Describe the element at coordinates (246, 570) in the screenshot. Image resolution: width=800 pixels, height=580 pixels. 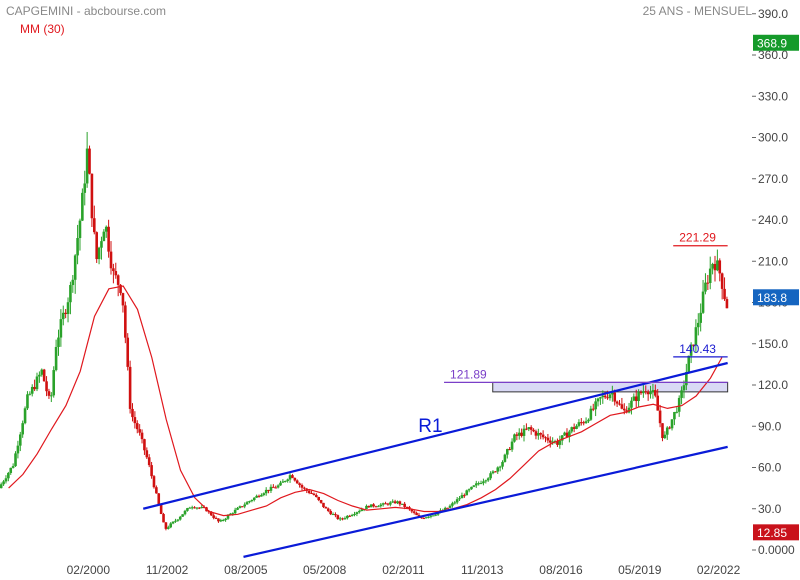
I see `x-tick-label: 08/2005` at that location.